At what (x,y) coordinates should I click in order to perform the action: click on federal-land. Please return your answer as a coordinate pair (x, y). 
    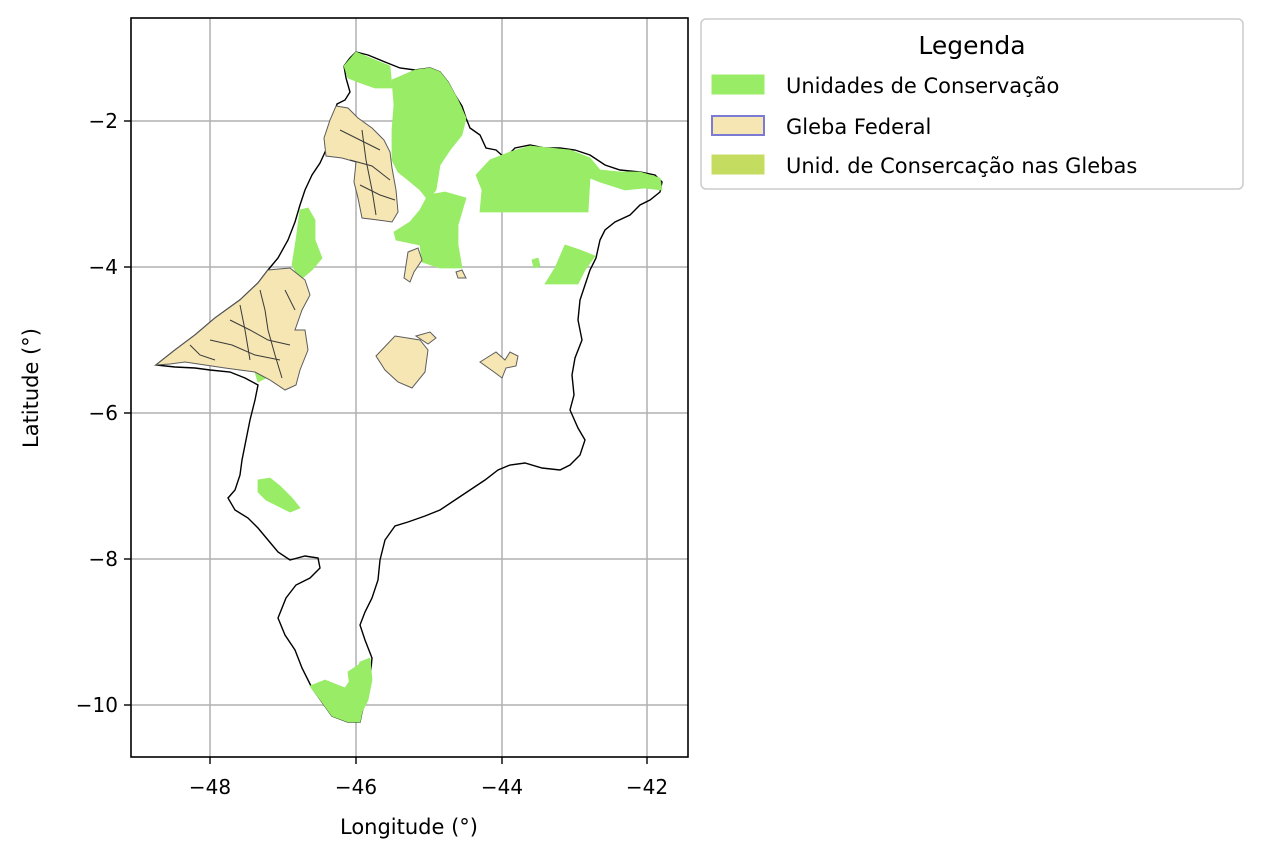
    Looking at the image, I should click on (336, 248).